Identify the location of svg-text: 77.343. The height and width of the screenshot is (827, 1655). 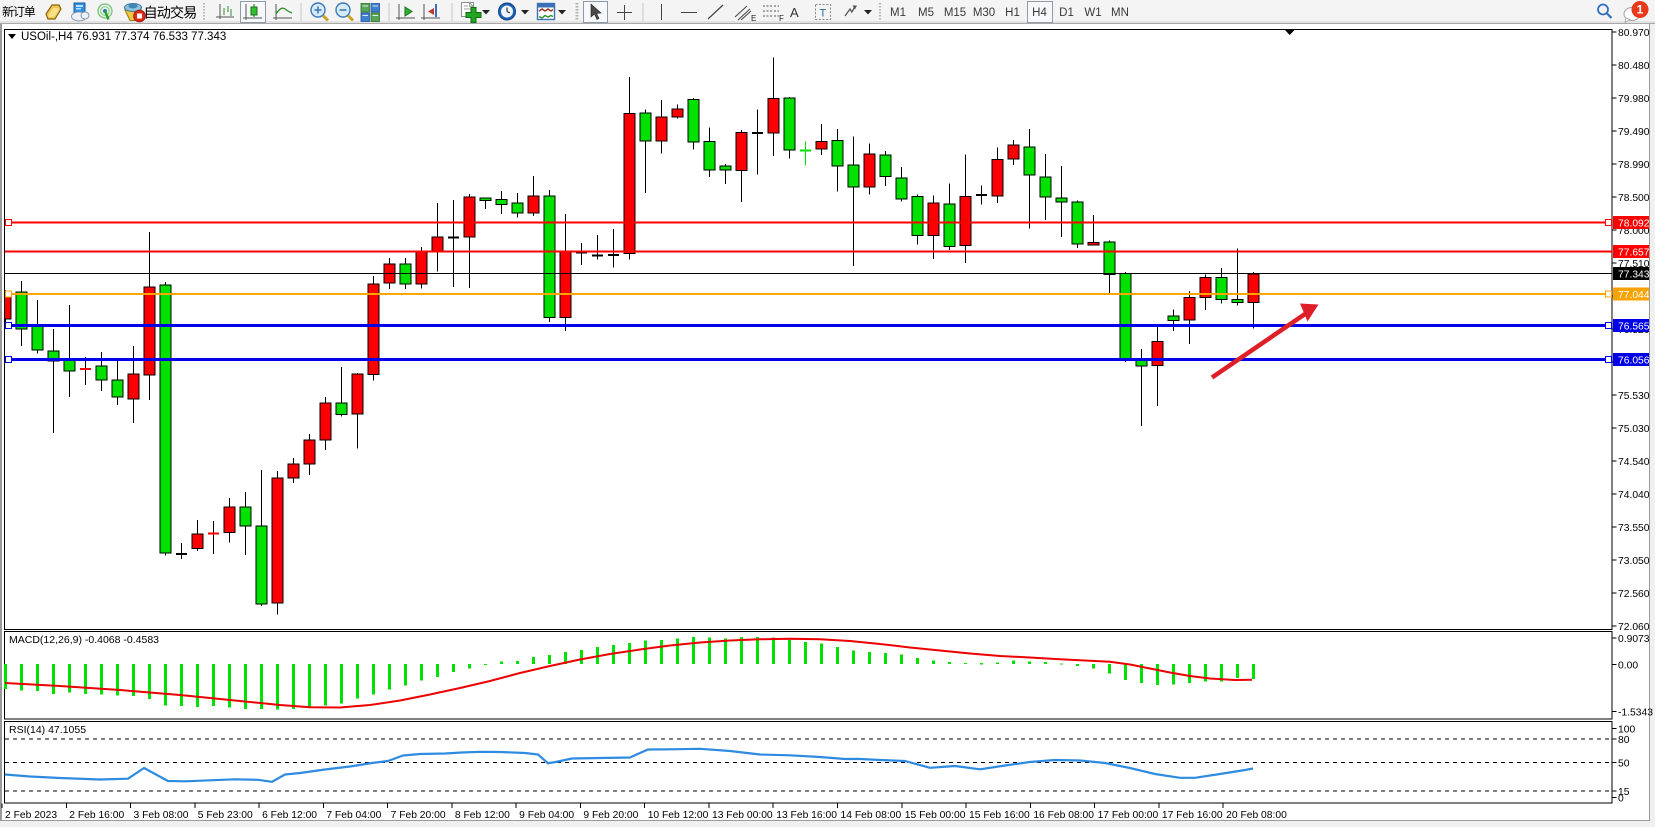
(1634, 275).